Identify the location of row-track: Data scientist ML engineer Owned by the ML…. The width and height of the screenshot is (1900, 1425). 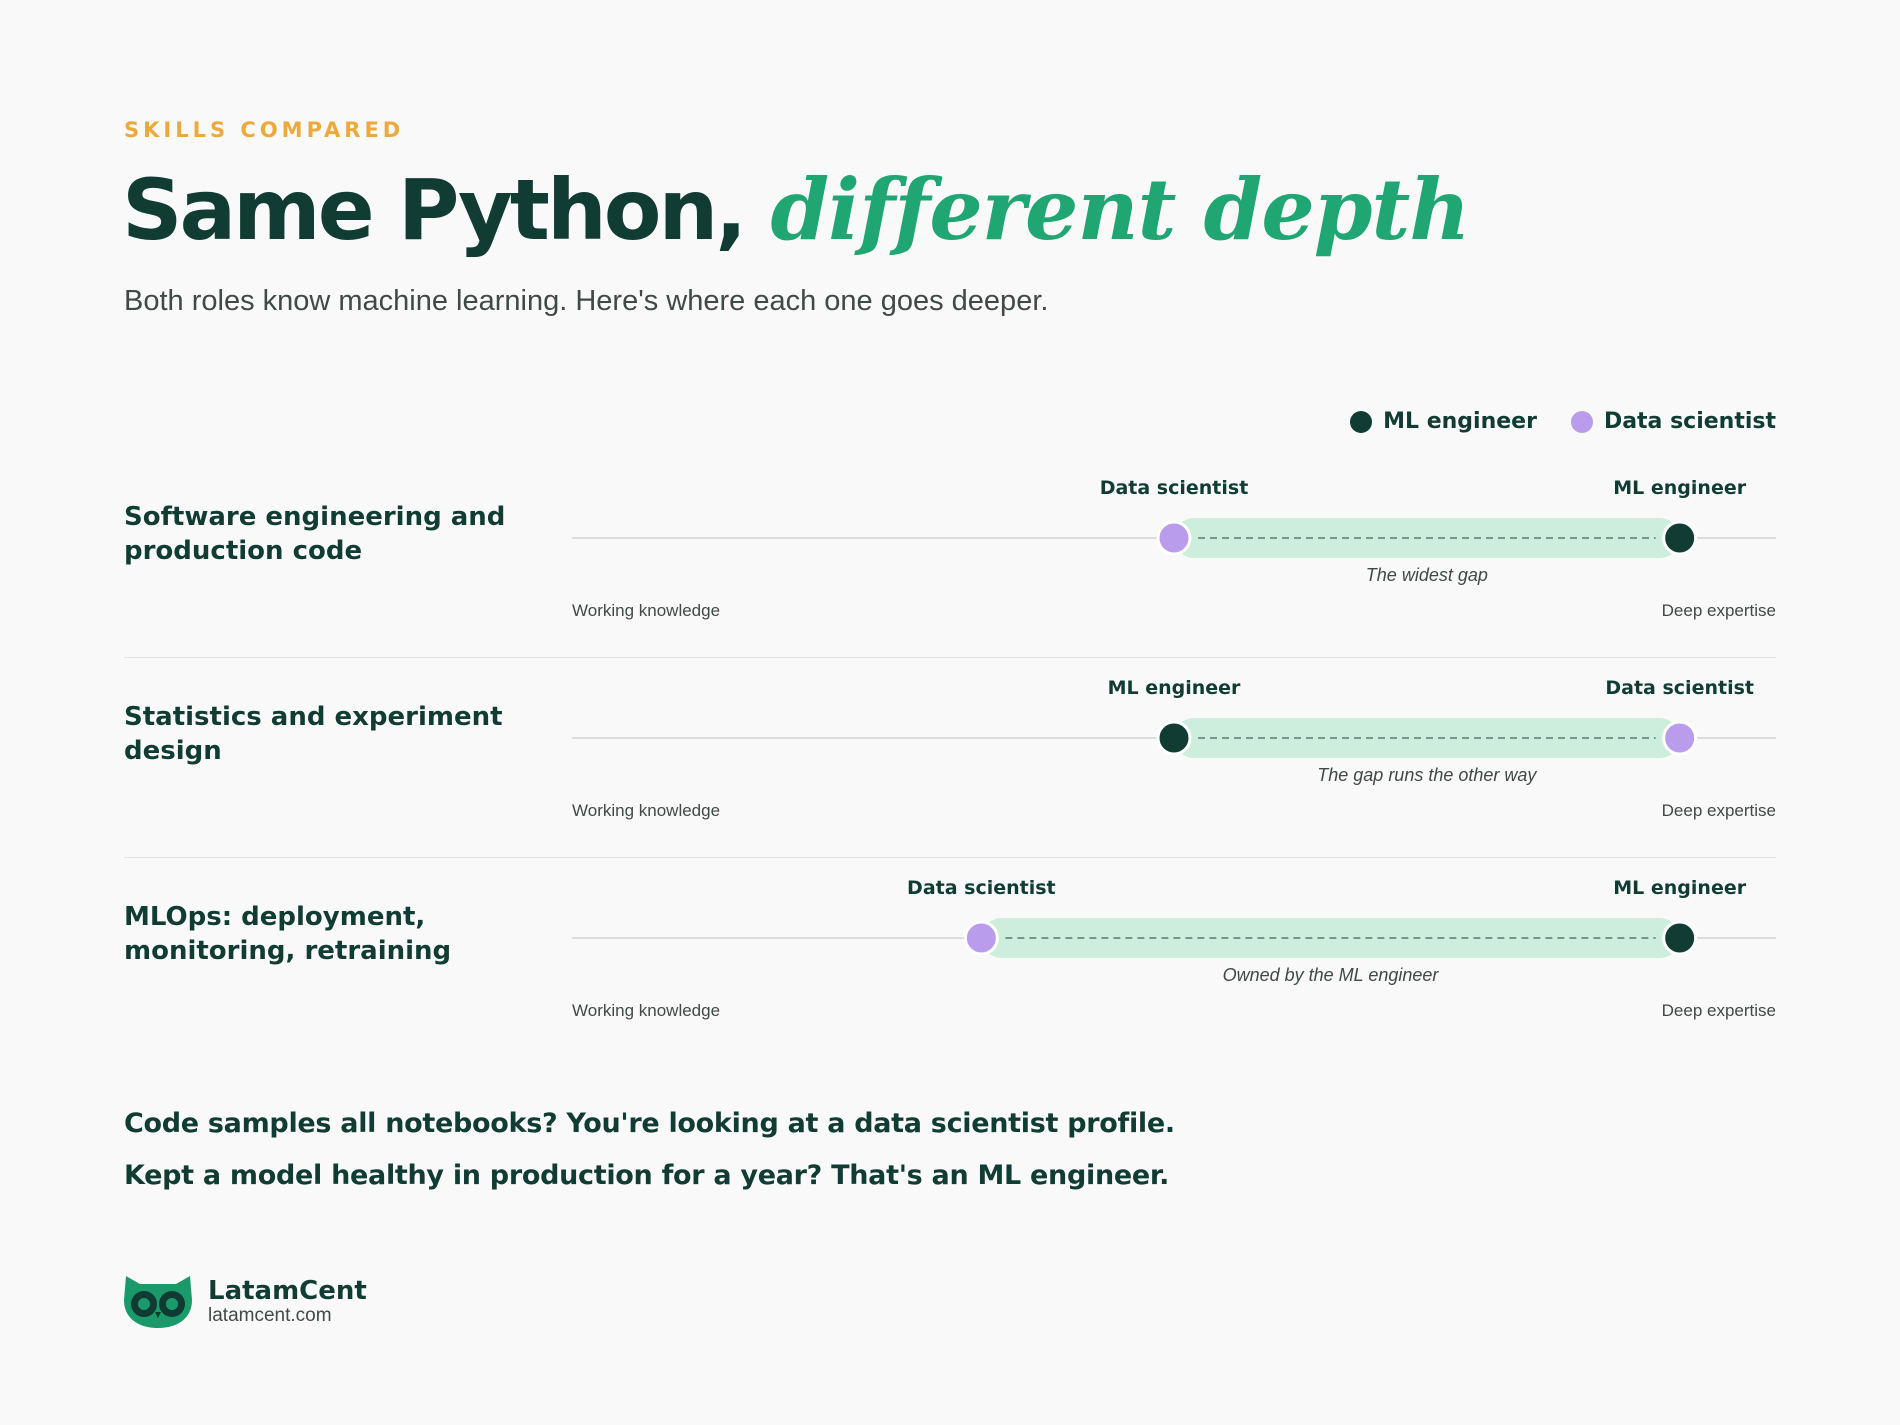
(1174, 948).